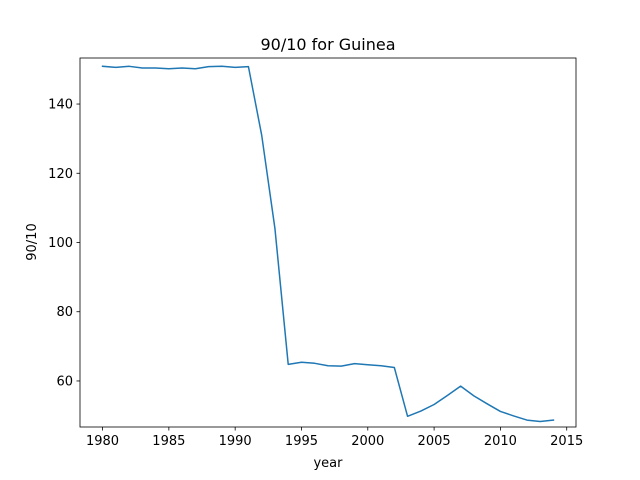 The width and height of the screenshot is (640, 480). What do you see at coordinates (32, 241) in the screenshot?
I see `y-axis-title: 90/10` at bounding box center [32, 241].